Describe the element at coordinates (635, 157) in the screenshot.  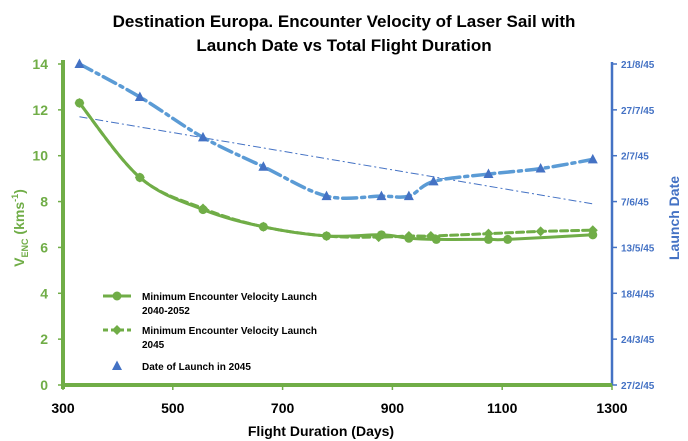
I see `right-tick-label: 2/7/45` at that location.